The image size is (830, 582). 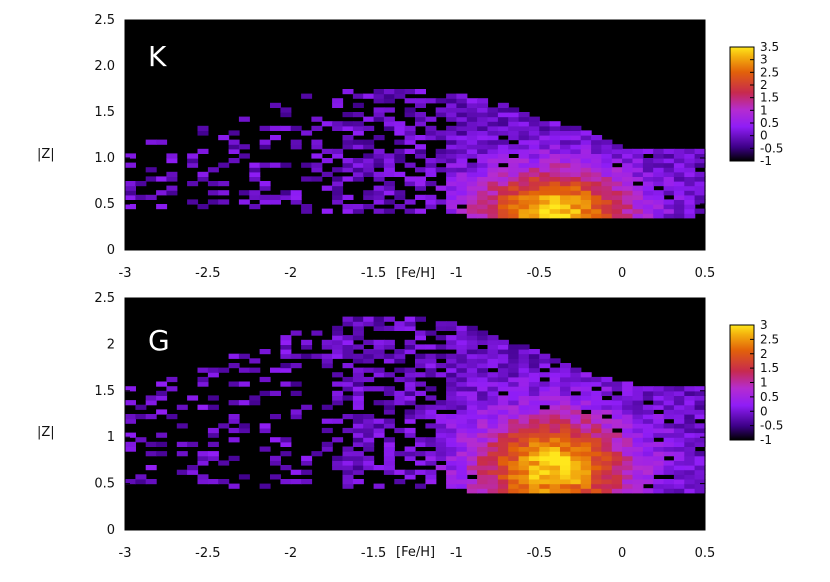 What do you see at coordinates (456, 553) in the screenshot?
I see `x-tick-label: -1` at bounding box center [456, 553].